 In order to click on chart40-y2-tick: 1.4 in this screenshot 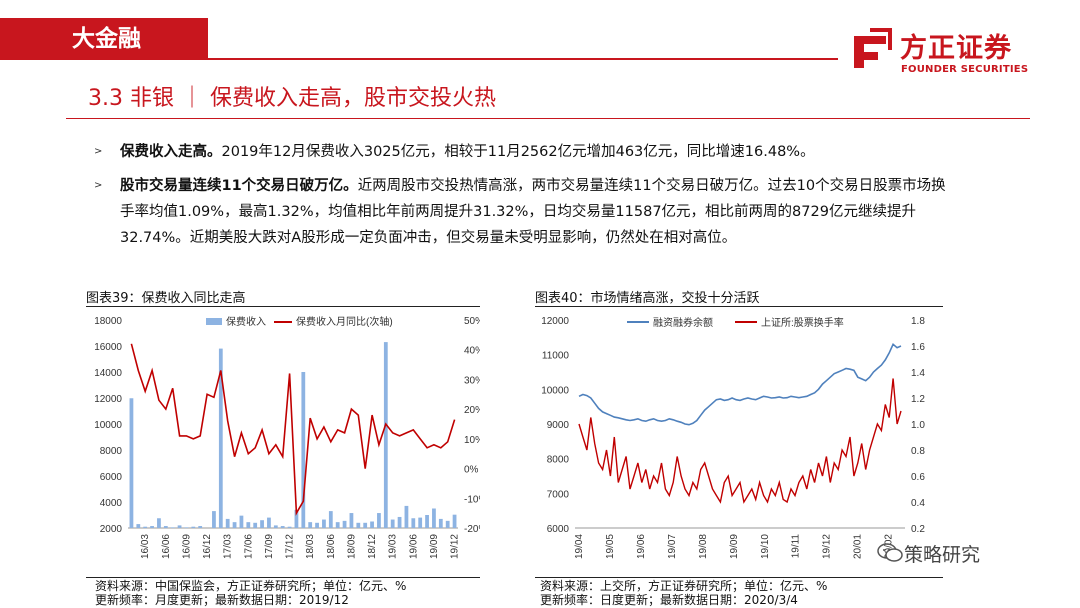, I will do `click(918, 373)`.